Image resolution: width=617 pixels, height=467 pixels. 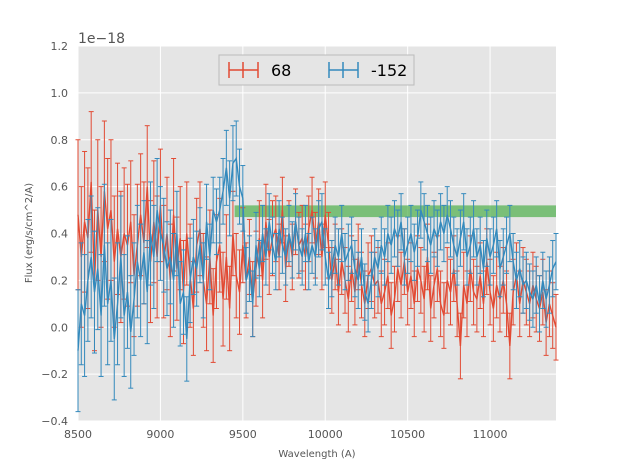 What do you see at coordinates (407, 434) in the screenshot?
I see `x-tick-label: 10500` at bounding box center [407, 434].